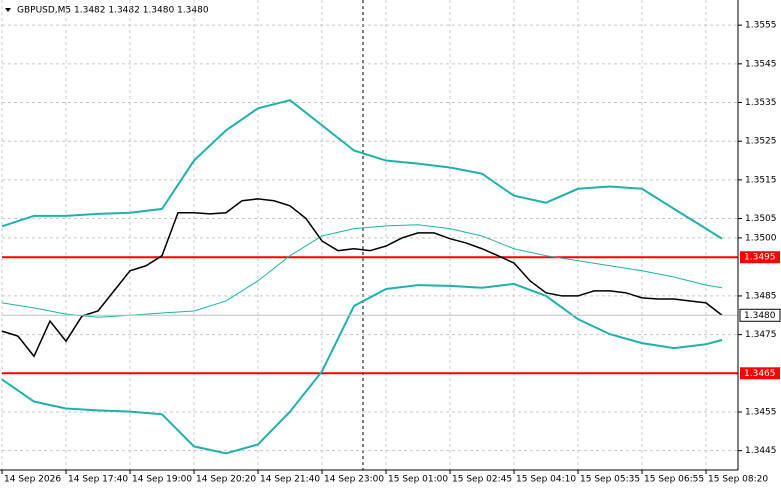 Image resolution: width=781 pixels, height=489 pixels. I want to click on y-tick-label: 1.3485, so click(761, 296).